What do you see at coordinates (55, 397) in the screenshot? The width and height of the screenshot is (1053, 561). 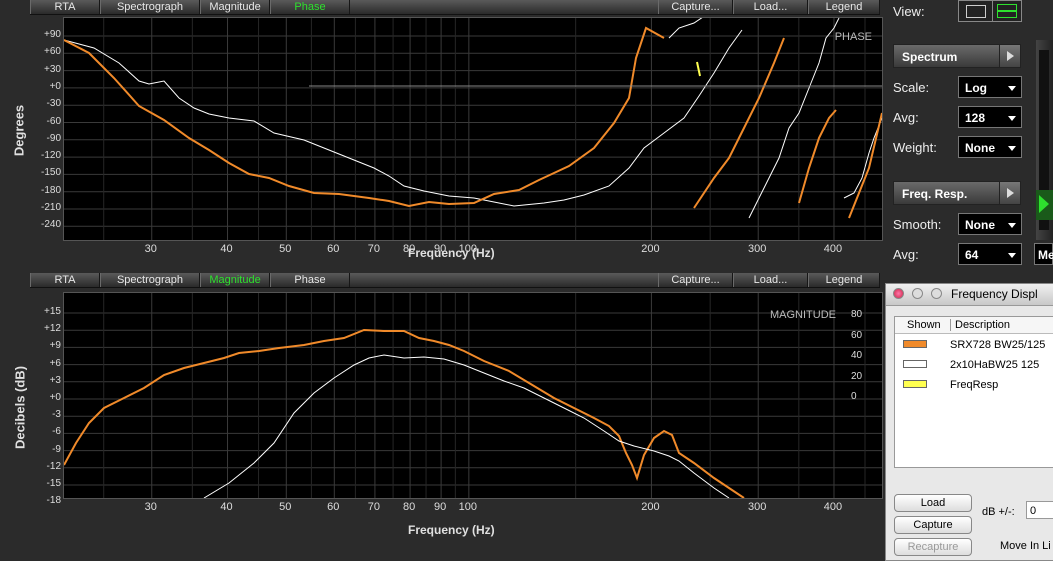 I see `y-tick-label: +0` at bounding box center [55, 397].